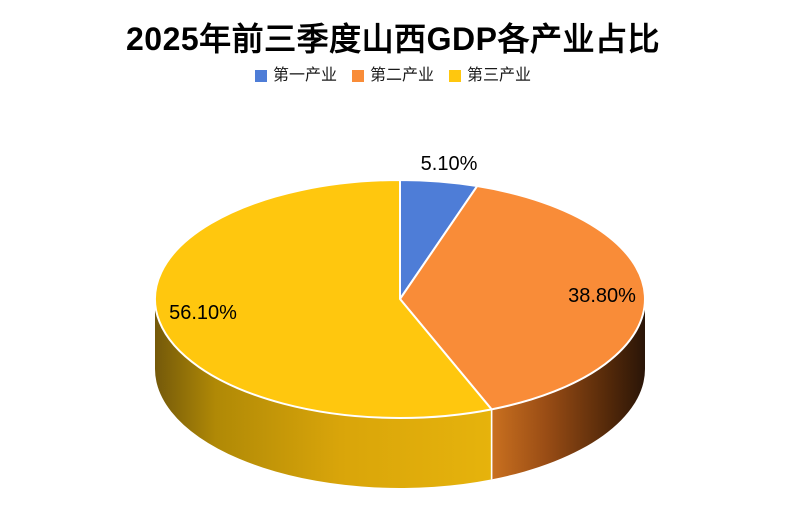 The width and height of the screenshot is (786, 505). What do you see at coordinates (455, 76) in the screenshot?
I see `legend-swatch-third-industry` at bounding box center [455, 76].